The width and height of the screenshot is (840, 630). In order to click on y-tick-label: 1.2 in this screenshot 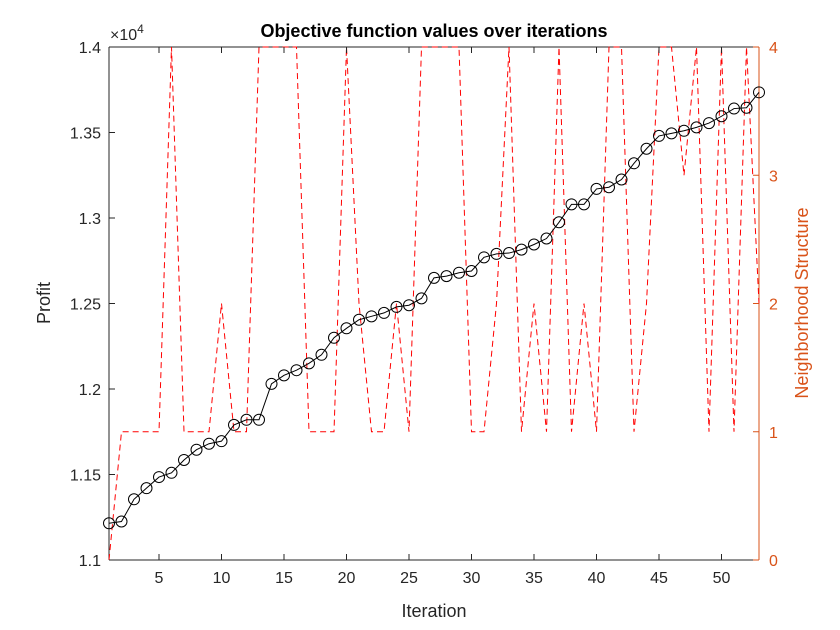, I will do `click(90, 390)`.